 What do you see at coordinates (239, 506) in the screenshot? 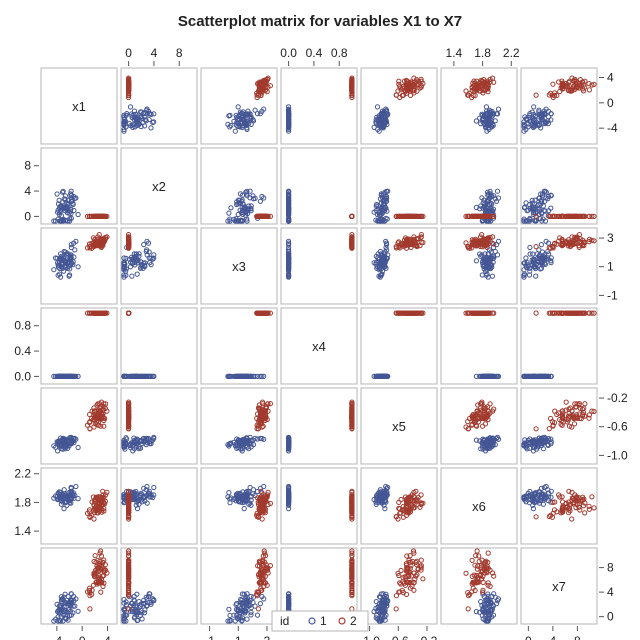
I see `cell-x6-x3` at bounding box center [239, 506].